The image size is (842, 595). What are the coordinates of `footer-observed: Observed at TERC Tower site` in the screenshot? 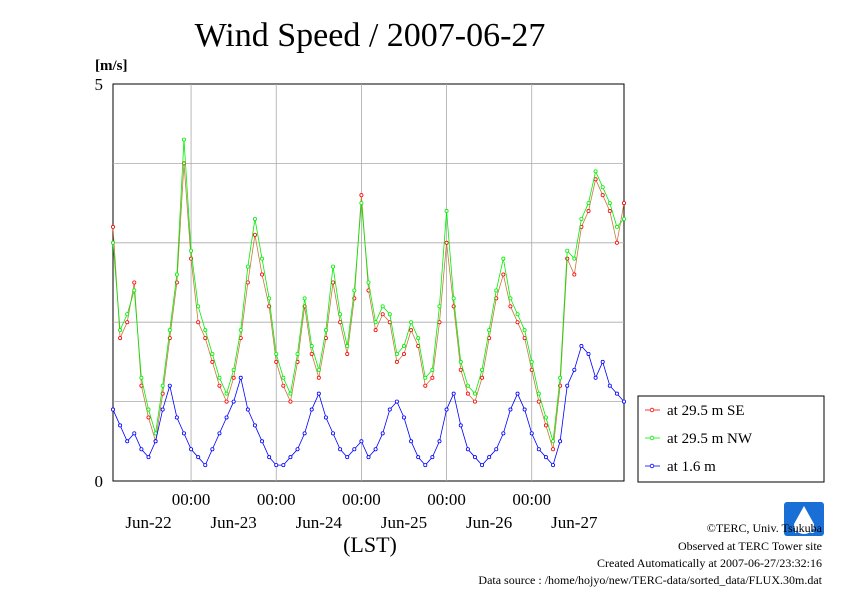 It's located at (750, 546).